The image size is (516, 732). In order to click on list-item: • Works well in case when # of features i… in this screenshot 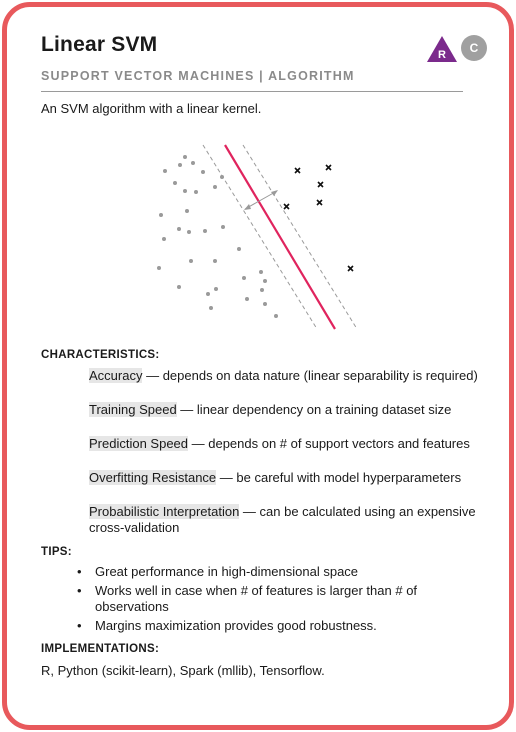, I will do `click(247, 598)`.